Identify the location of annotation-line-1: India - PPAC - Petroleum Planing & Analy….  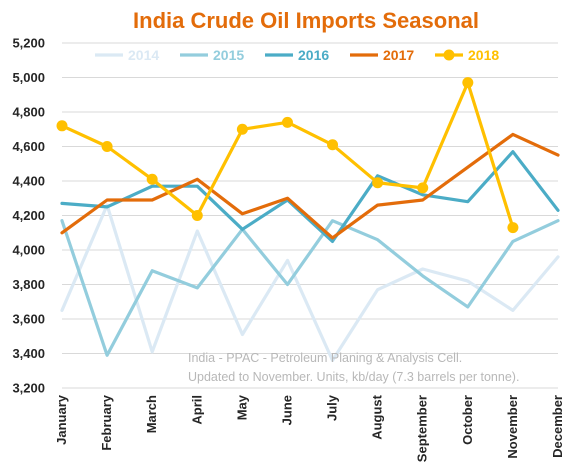
(325, 358).